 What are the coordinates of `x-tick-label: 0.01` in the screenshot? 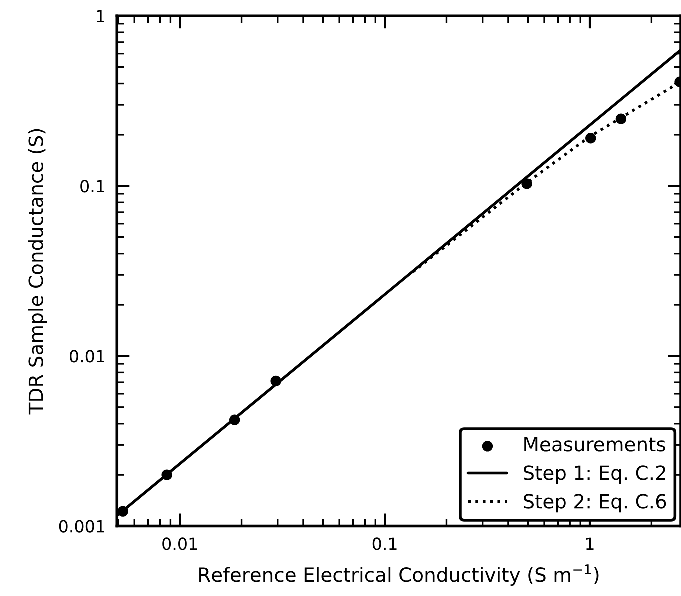 It's located at (180, 544).